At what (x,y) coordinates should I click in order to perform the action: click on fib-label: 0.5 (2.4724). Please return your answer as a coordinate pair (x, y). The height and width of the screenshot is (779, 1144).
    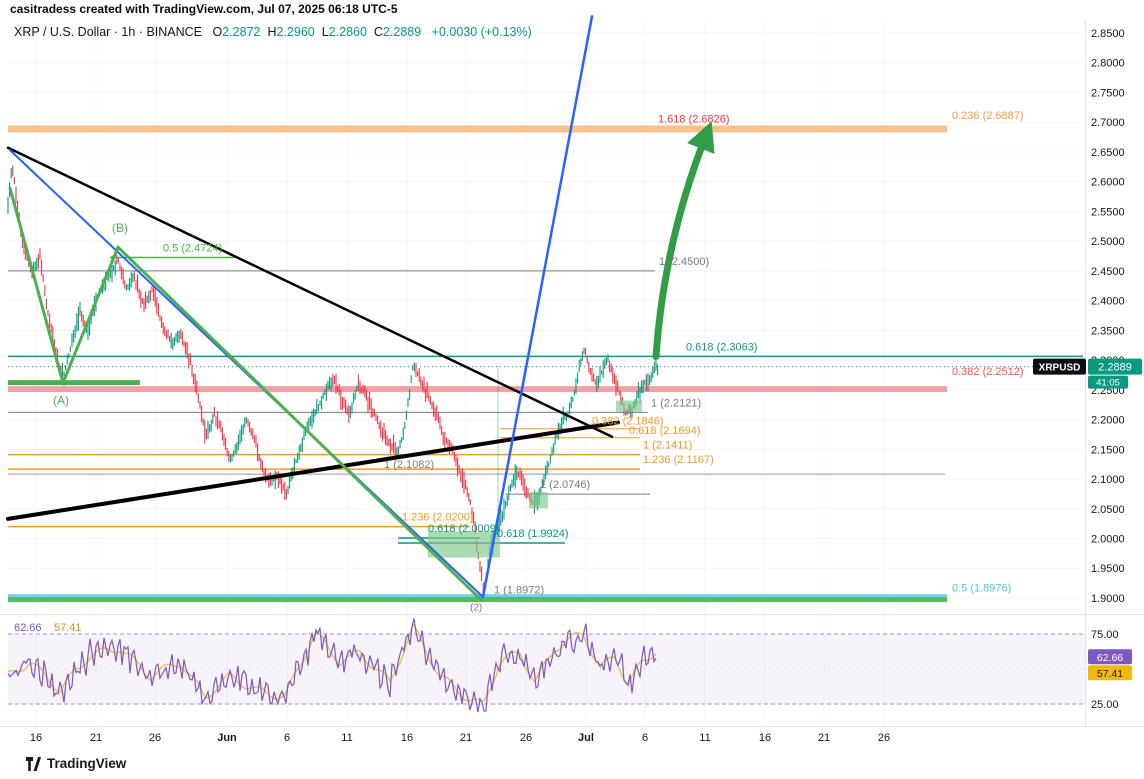
    Looking at the image, I should click on (192, 249).